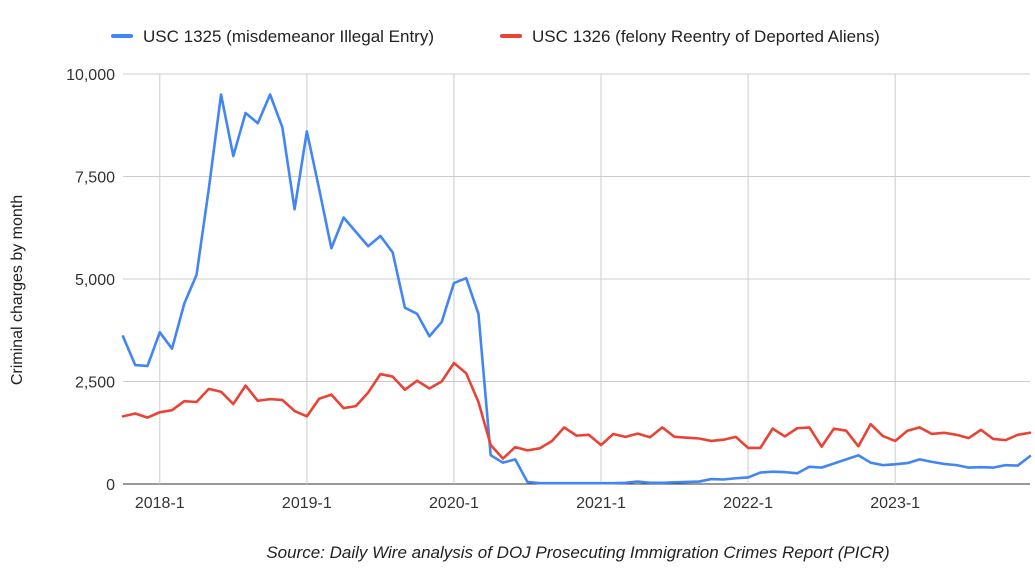  Describe the element at coordinates (95, 383) in the screenshot. I see `y-tick-label: 2,500` at that location.